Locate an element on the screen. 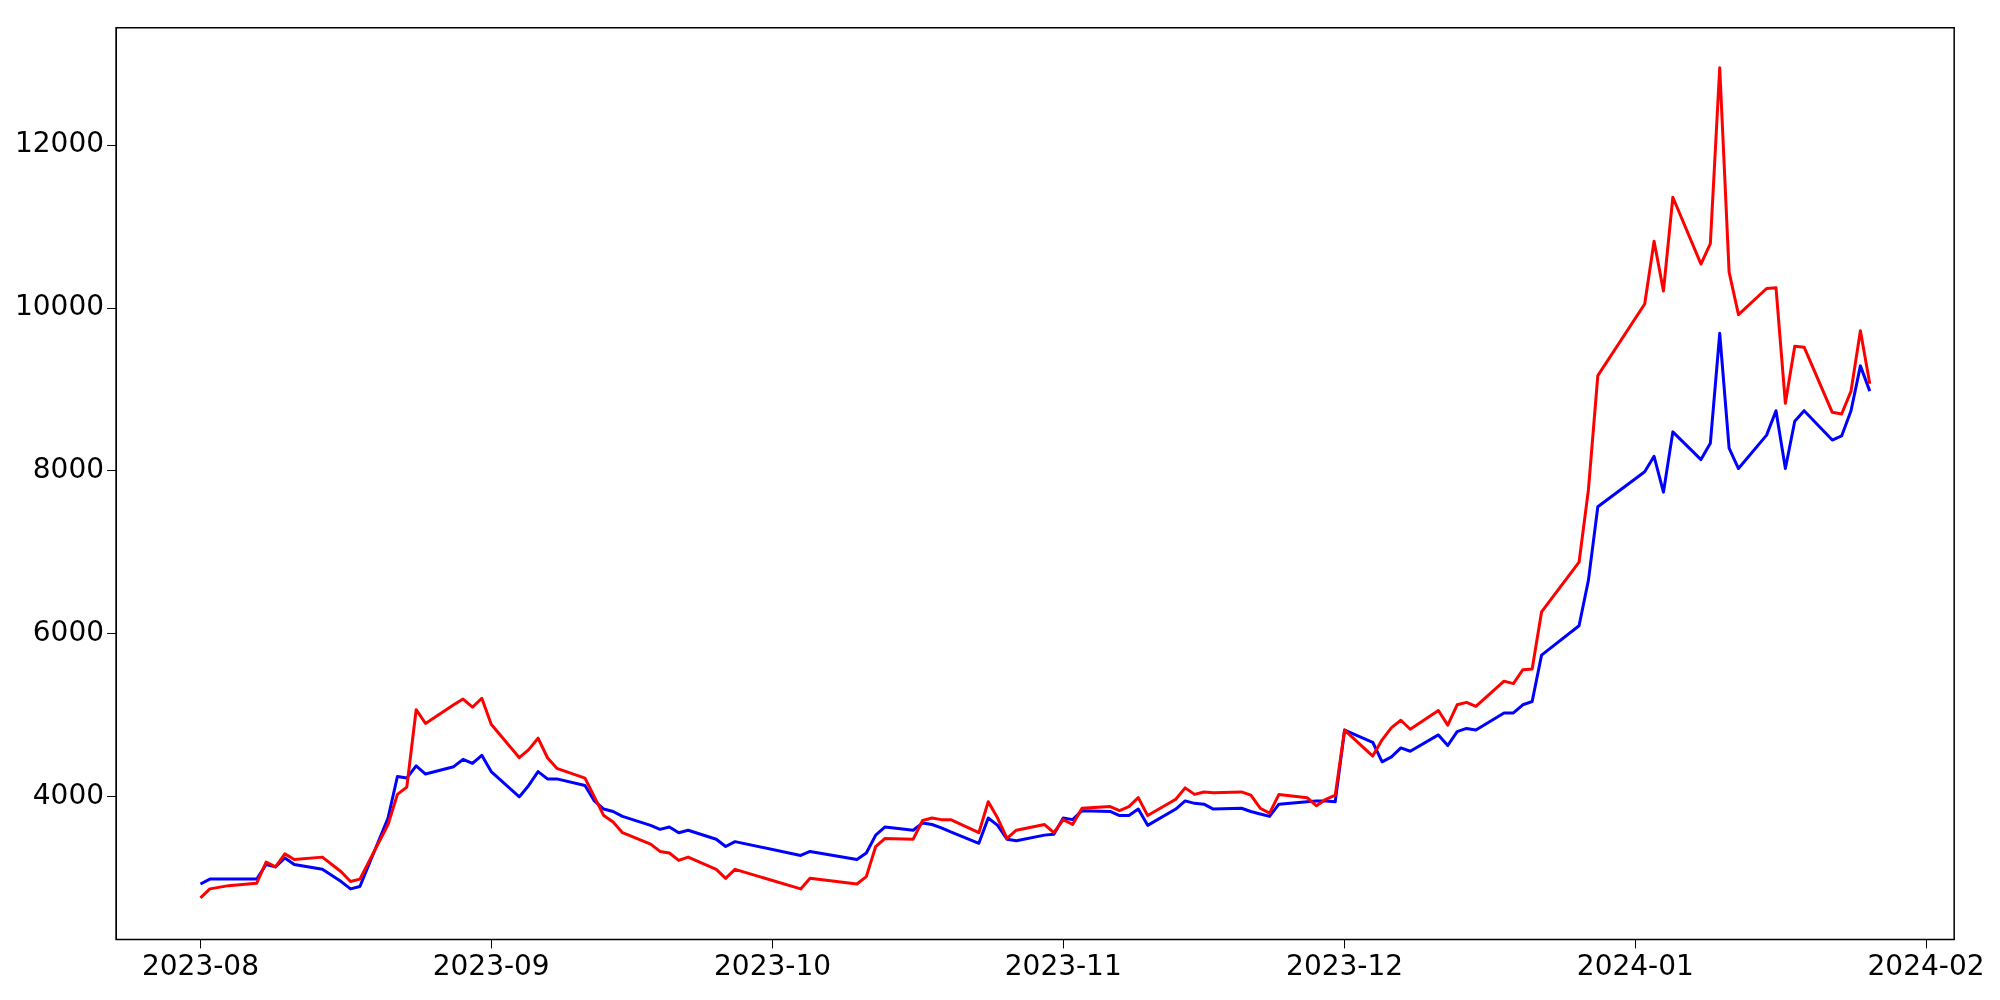 This screenshot has width=2000, height=1000. y-tick-label: 10000 is located at coordinates (59, 306).